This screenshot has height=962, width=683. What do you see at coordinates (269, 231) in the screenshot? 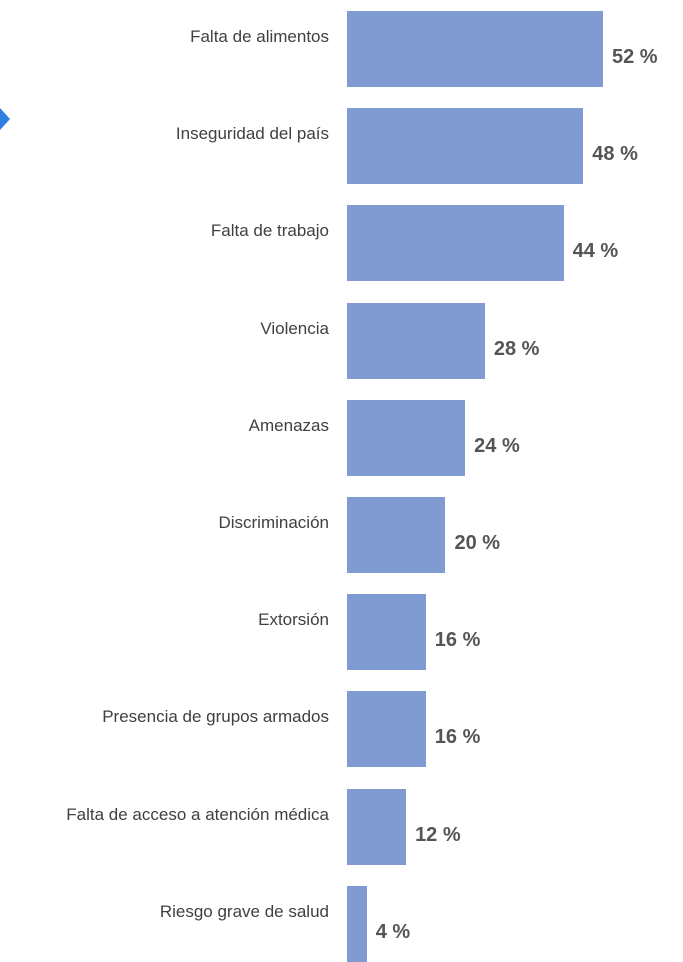
I see `category-label: Falta de trabajo` at bounding box center [269, 231].